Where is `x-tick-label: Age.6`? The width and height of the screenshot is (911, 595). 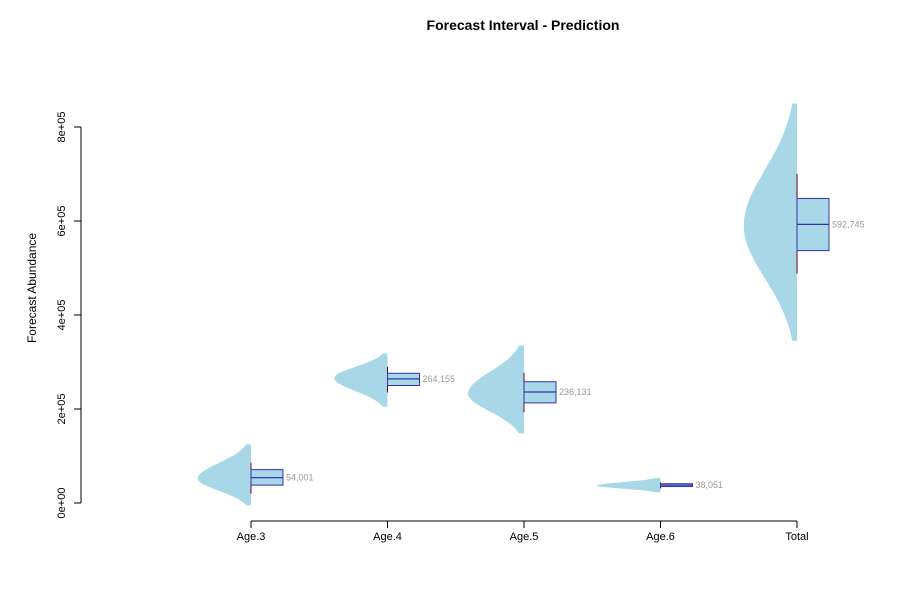 x-tick-label: Age.6 is located at coordinates (660, 537).